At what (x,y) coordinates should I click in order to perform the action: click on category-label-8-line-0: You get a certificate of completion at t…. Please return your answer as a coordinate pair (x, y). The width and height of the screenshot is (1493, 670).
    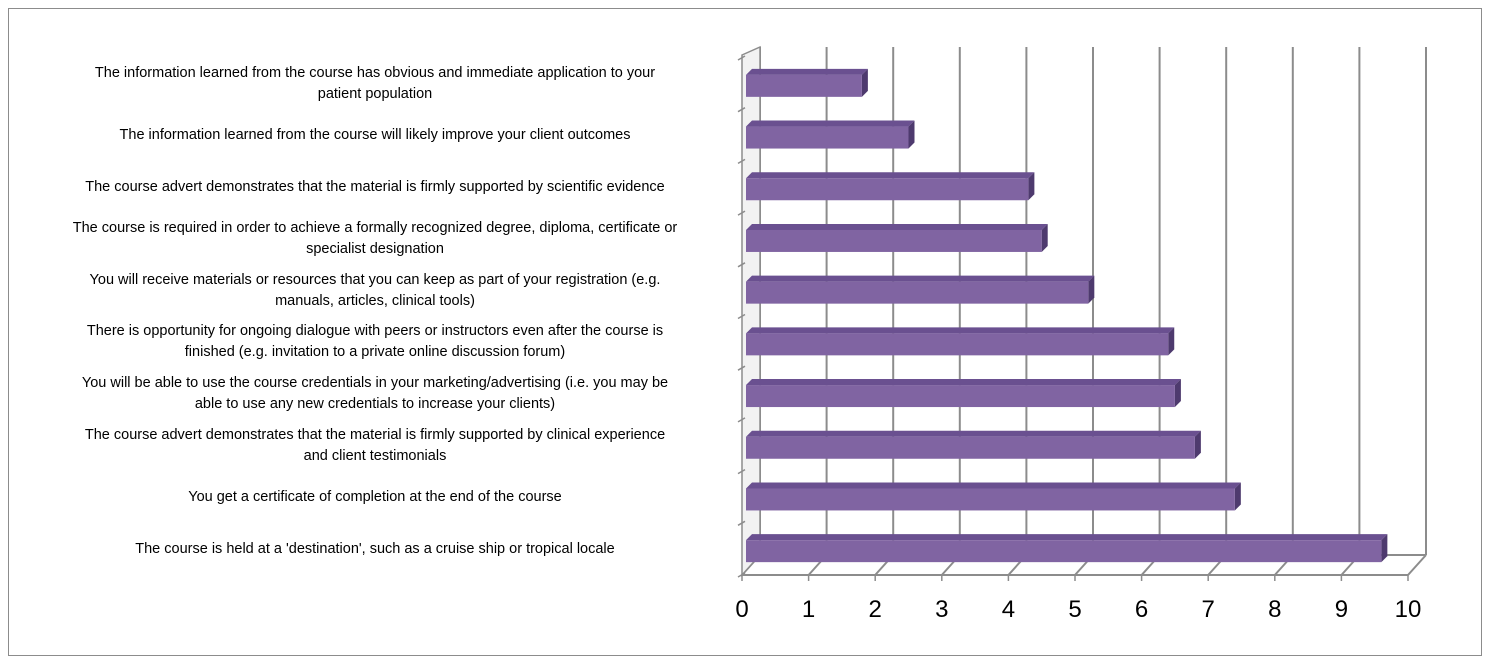
    Looking at the image, I should click on (375, 496).